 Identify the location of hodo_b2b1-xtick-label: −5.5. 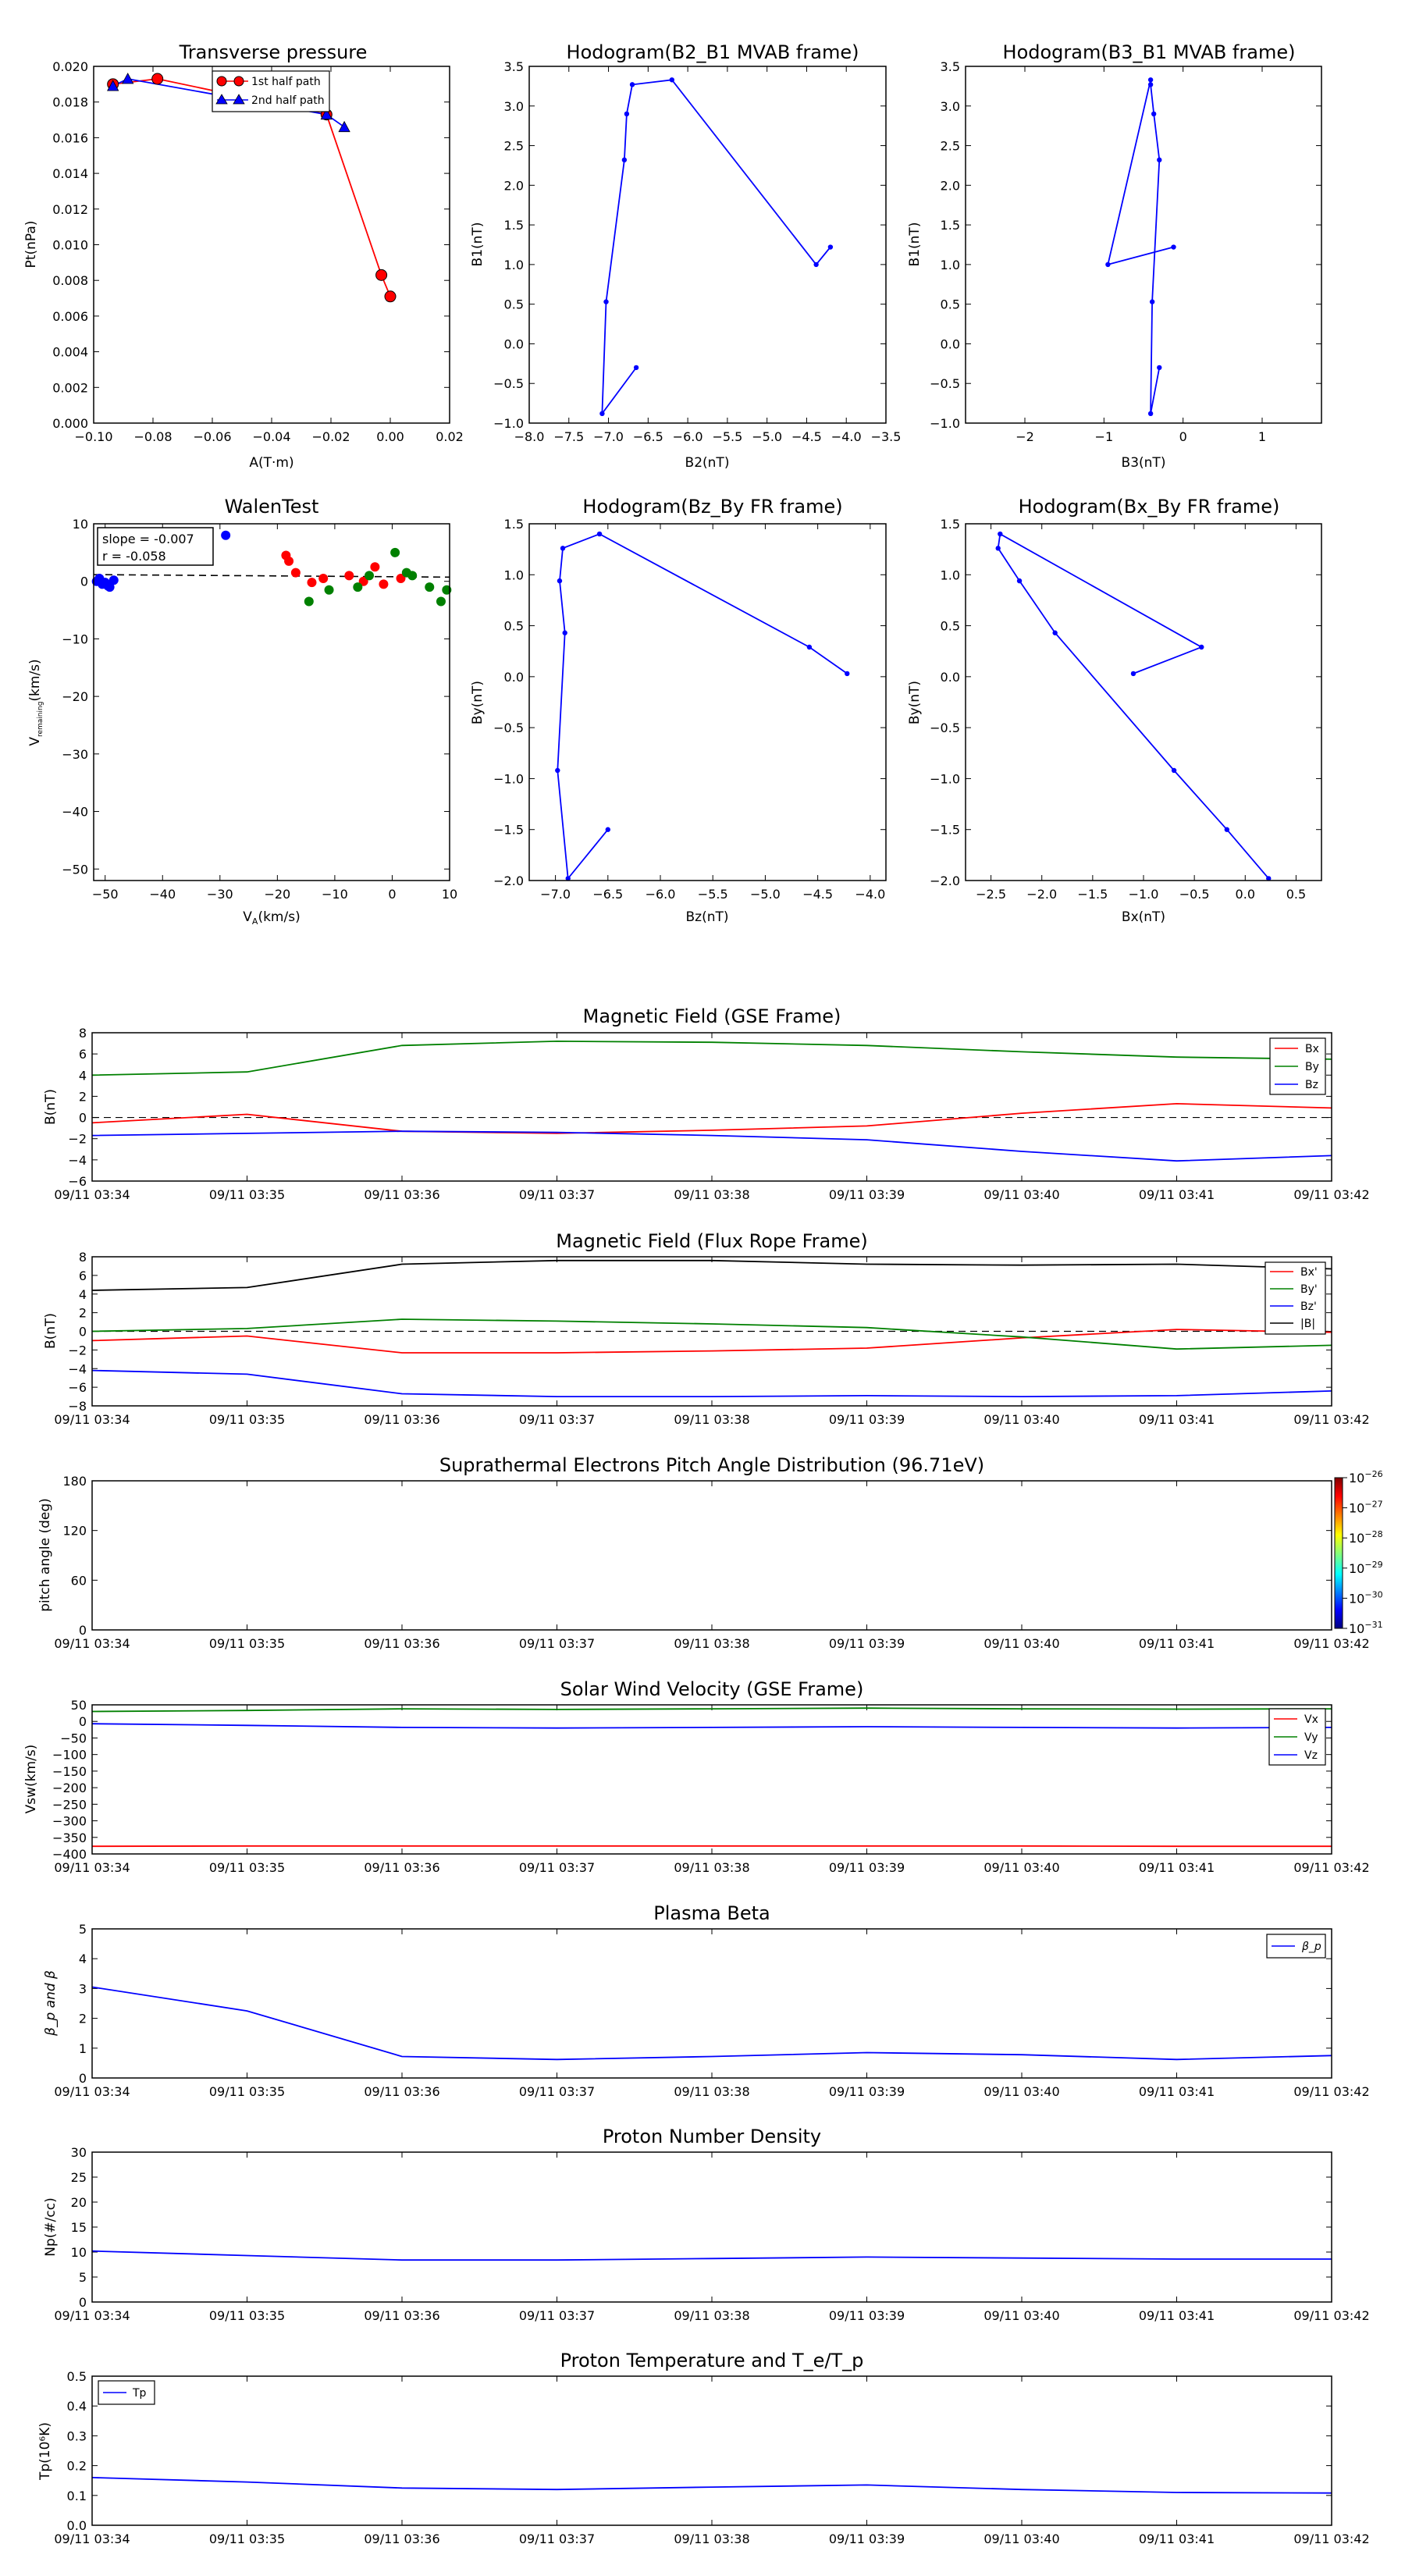
(727, 436).